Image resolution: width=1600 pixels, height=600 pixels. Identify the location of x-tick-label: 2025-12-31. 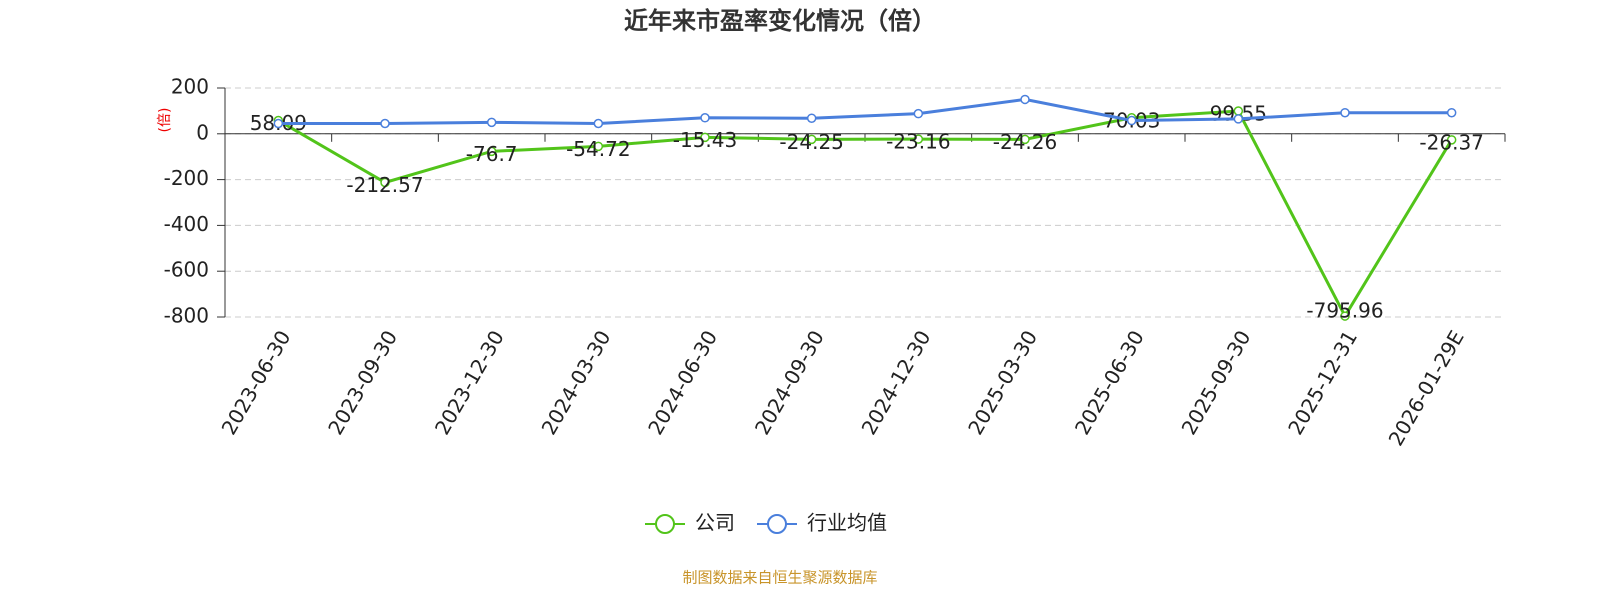
(1322, 382).